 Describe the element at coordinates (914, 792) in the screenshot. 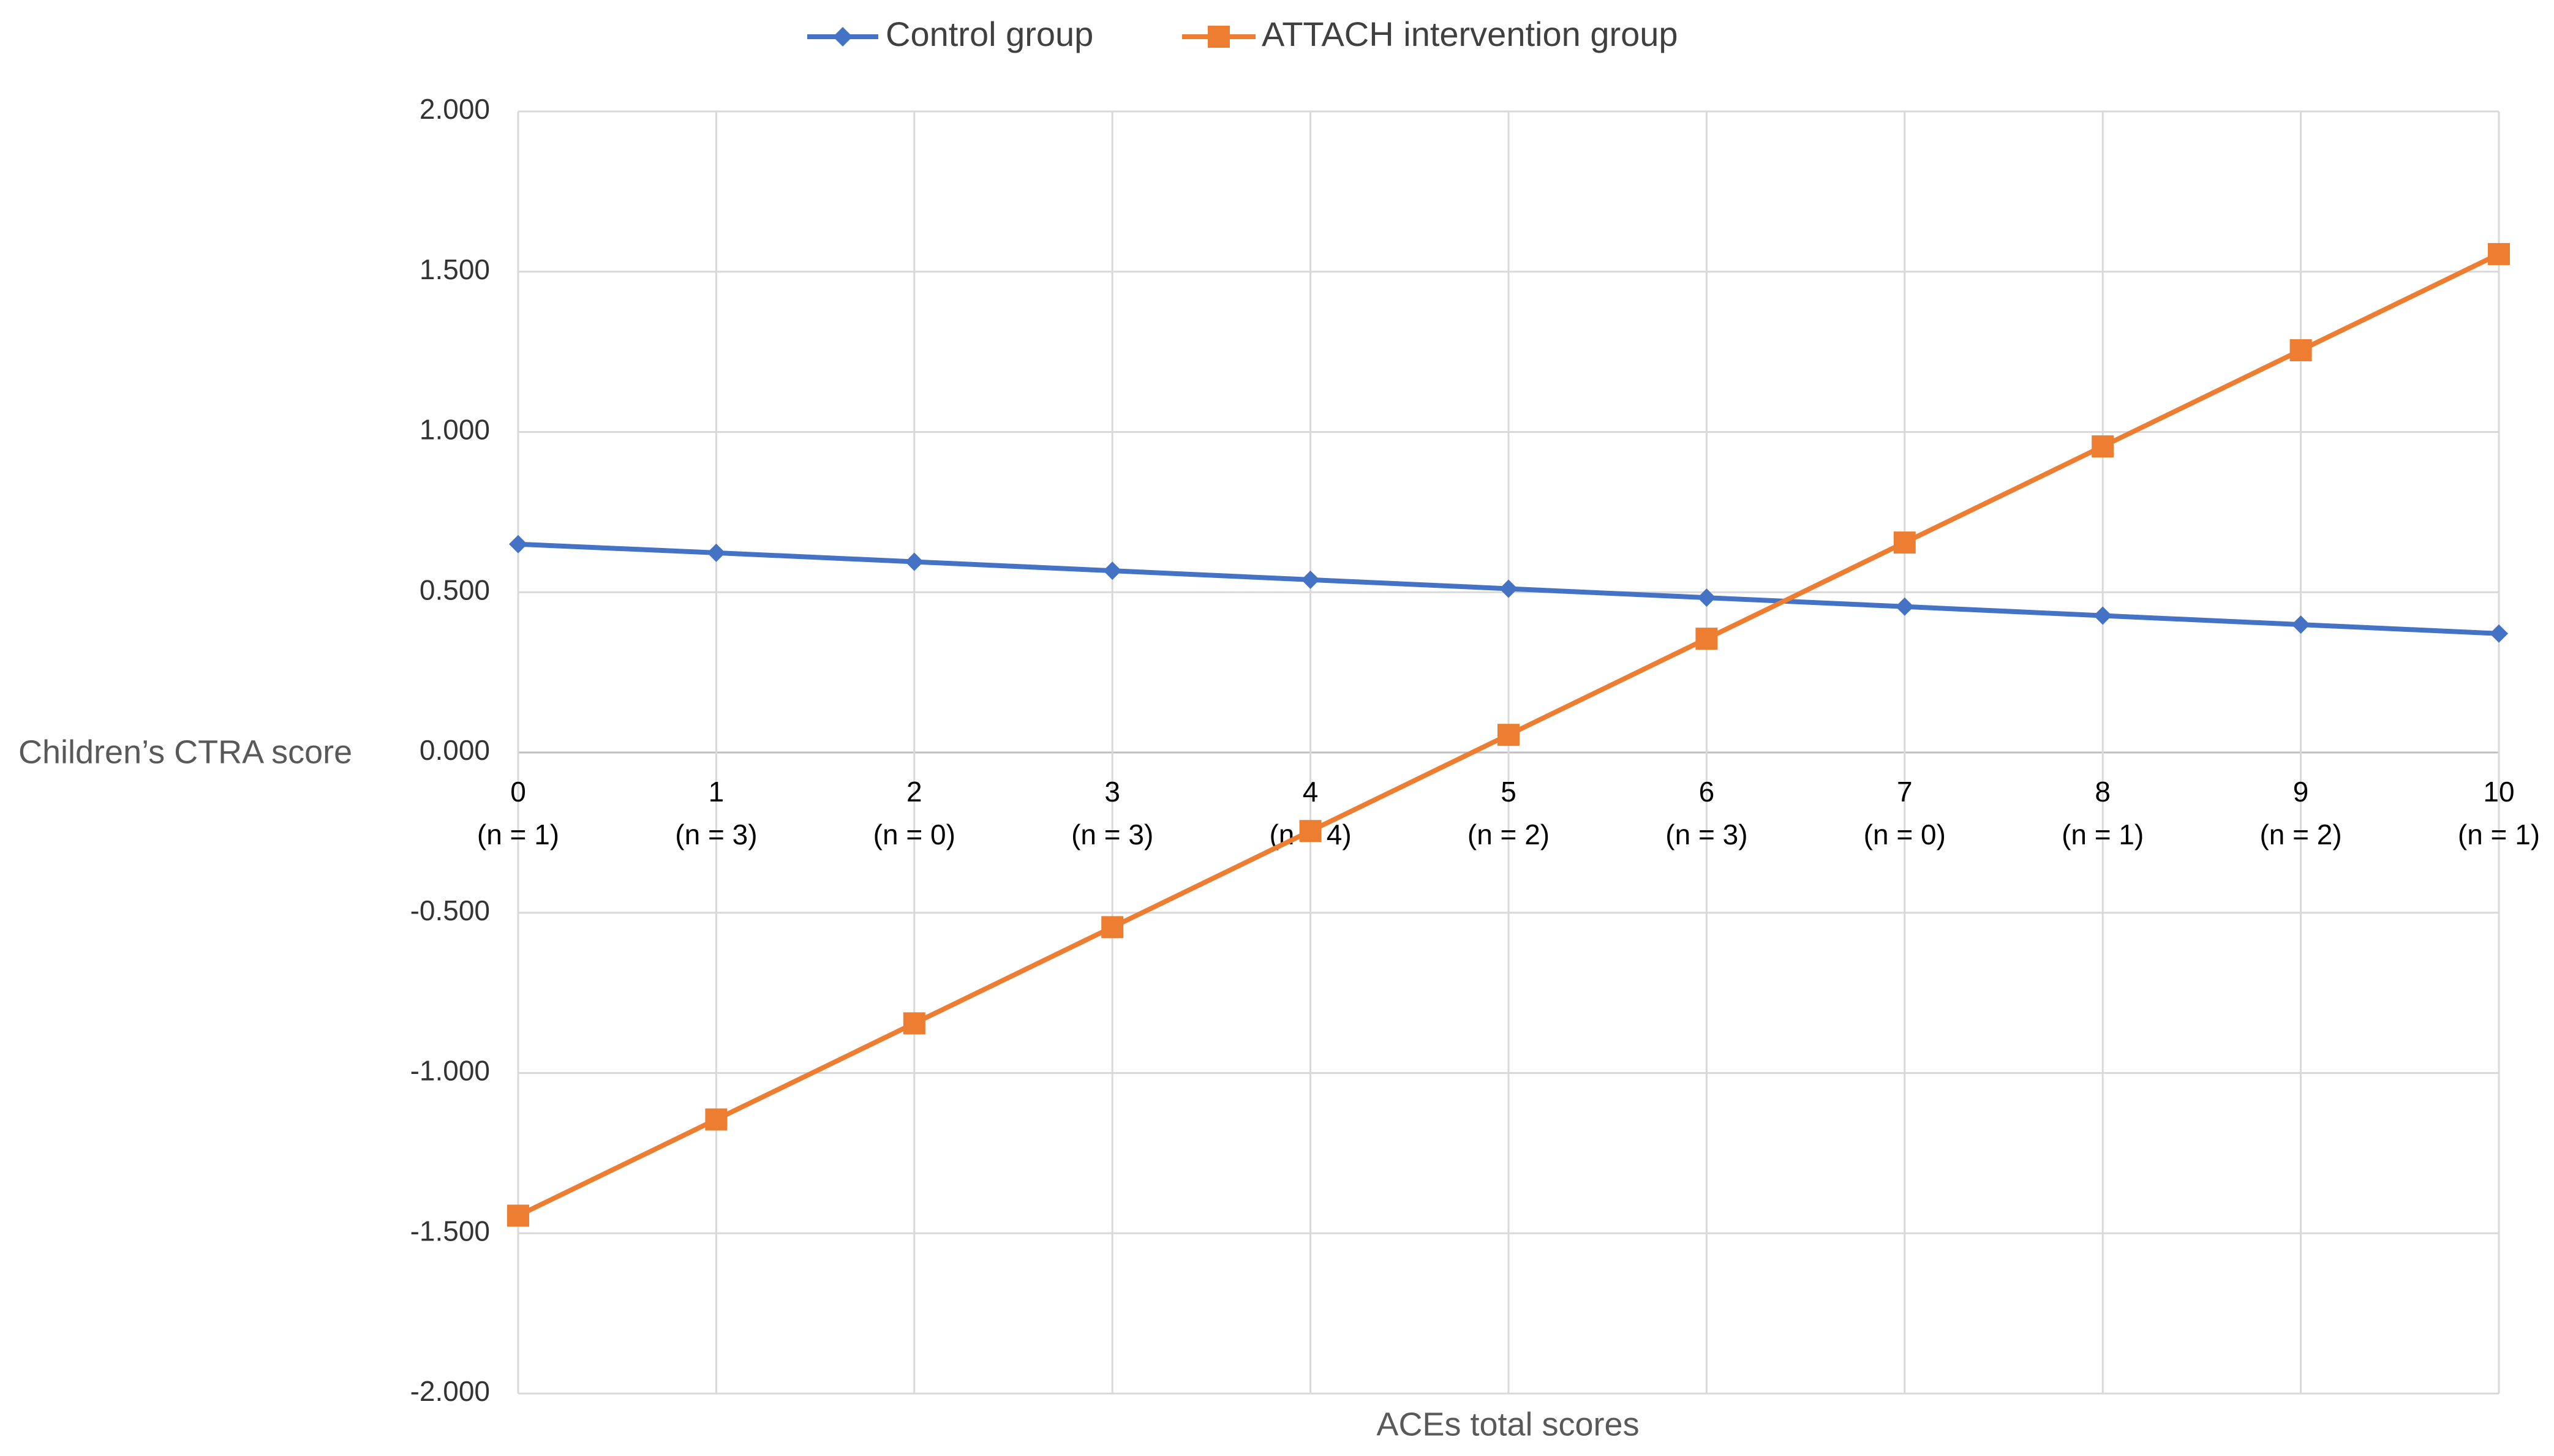

I see `x-tick-label: 2` at that location.